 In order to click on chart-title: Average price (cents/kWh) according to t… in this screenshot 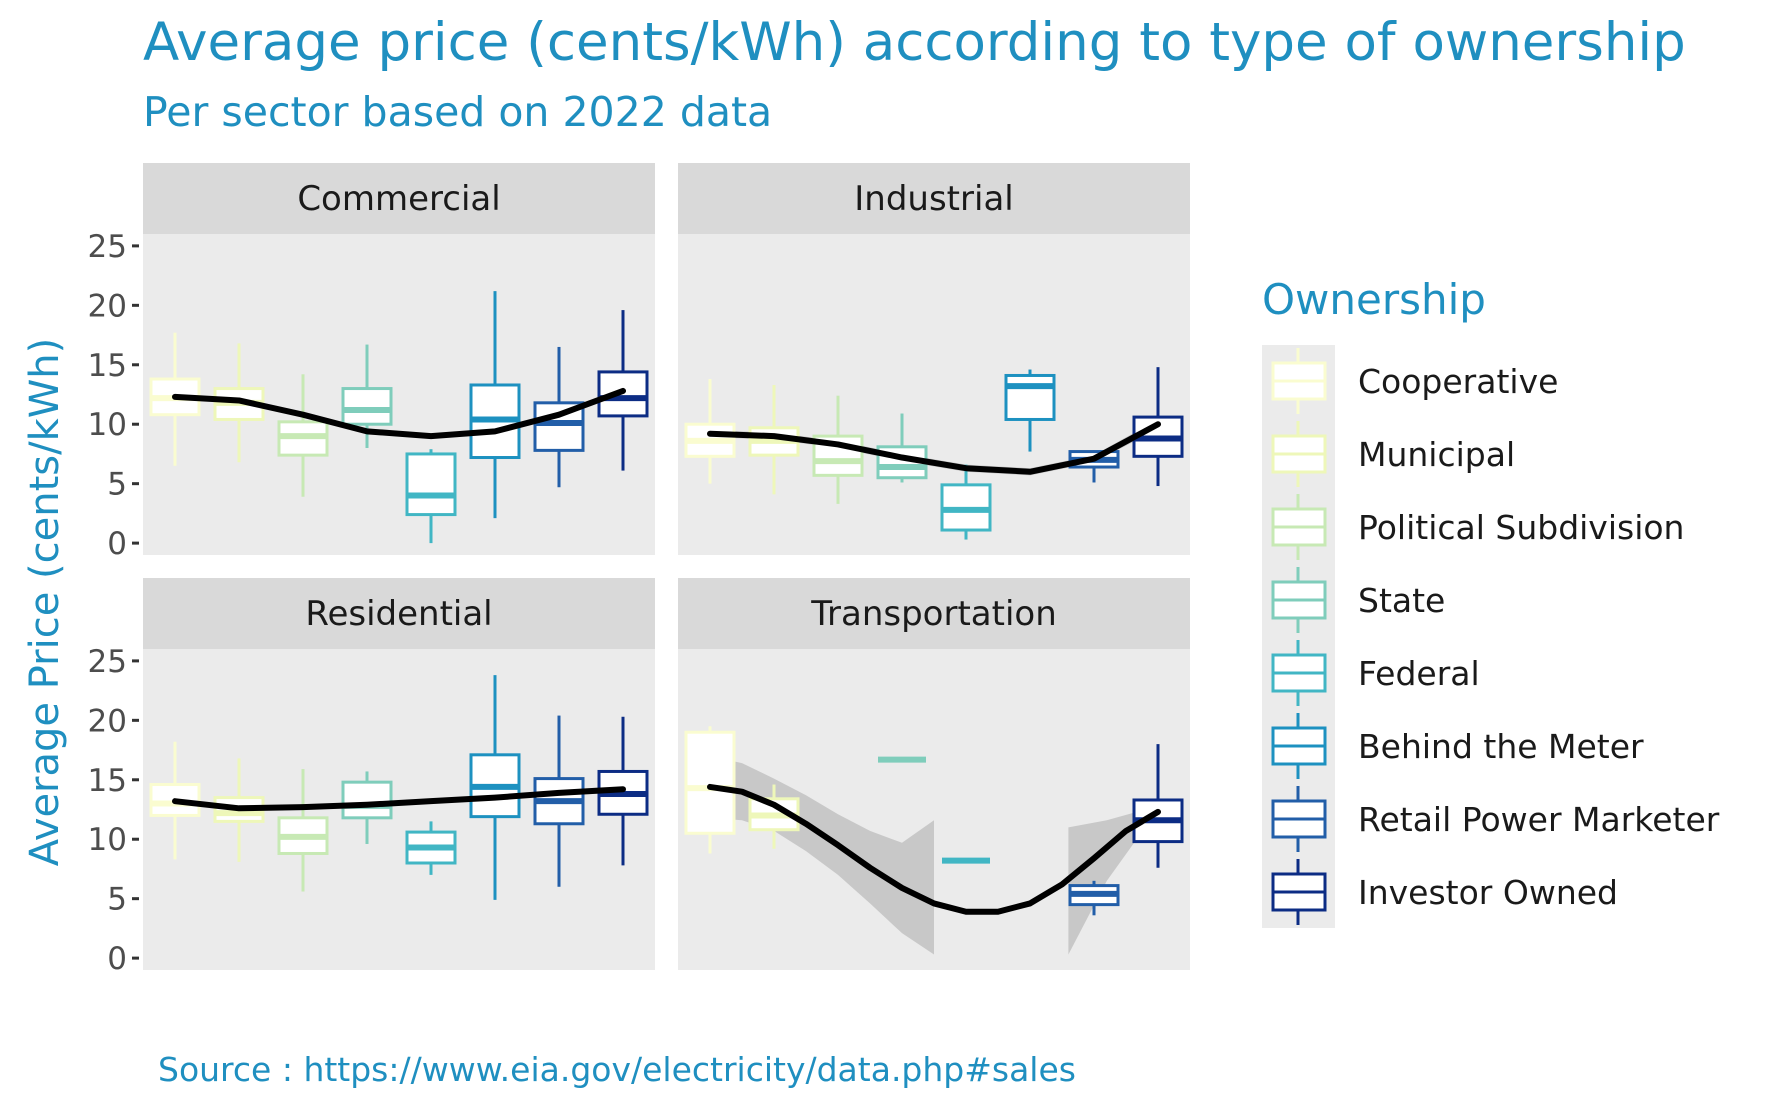, I will do `click(914, 42)`.